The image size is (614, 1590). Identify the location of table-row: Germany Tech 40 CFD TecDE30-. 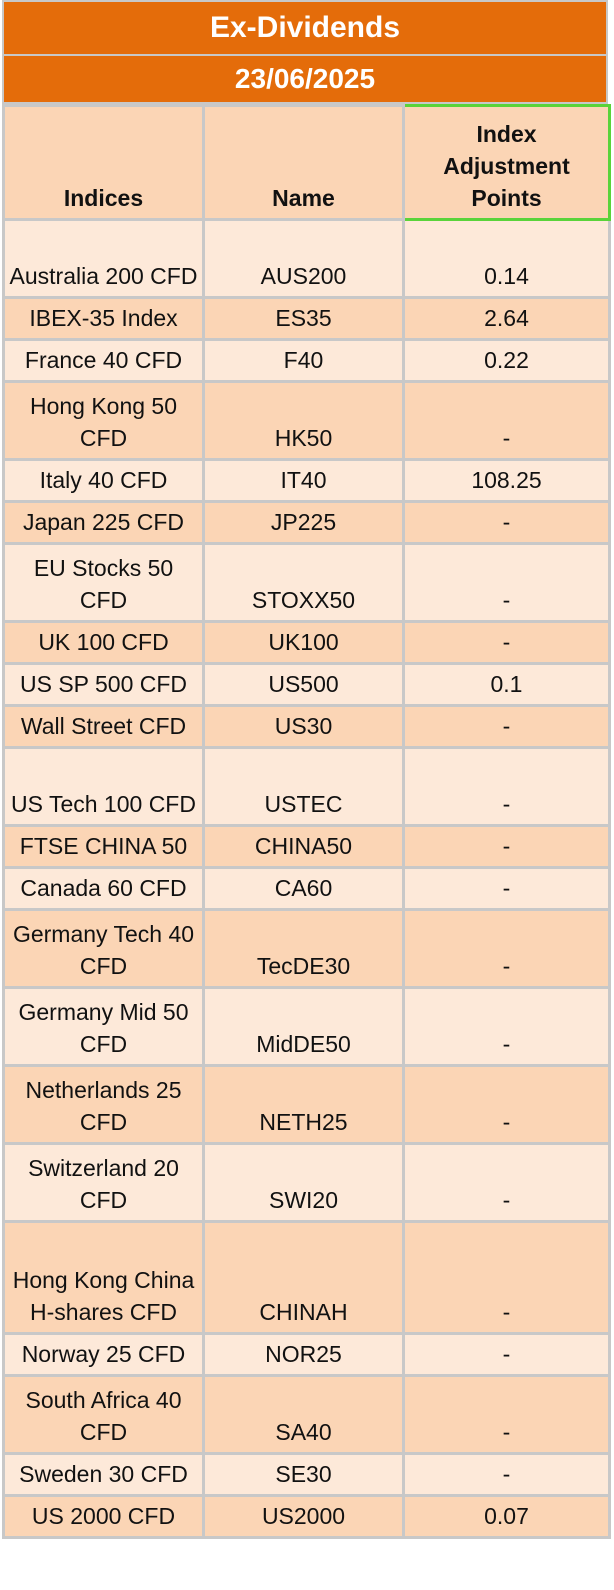
(306, 948).